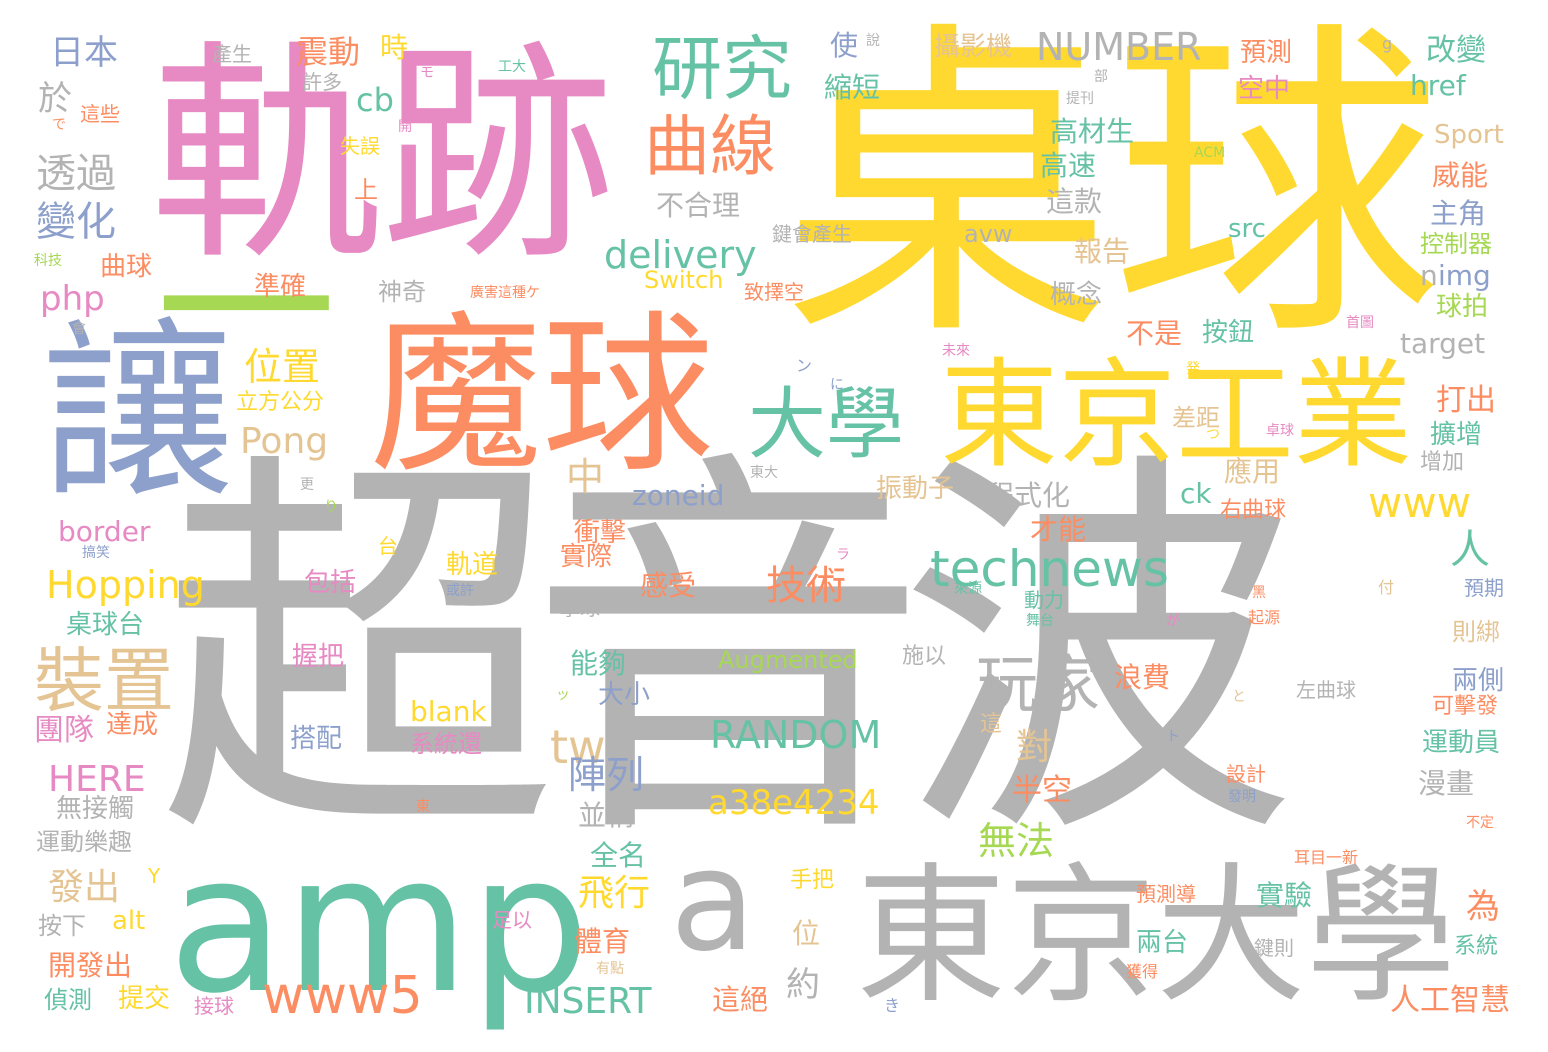  I want to click on word-insert: INSERT, so click(588, 1001).